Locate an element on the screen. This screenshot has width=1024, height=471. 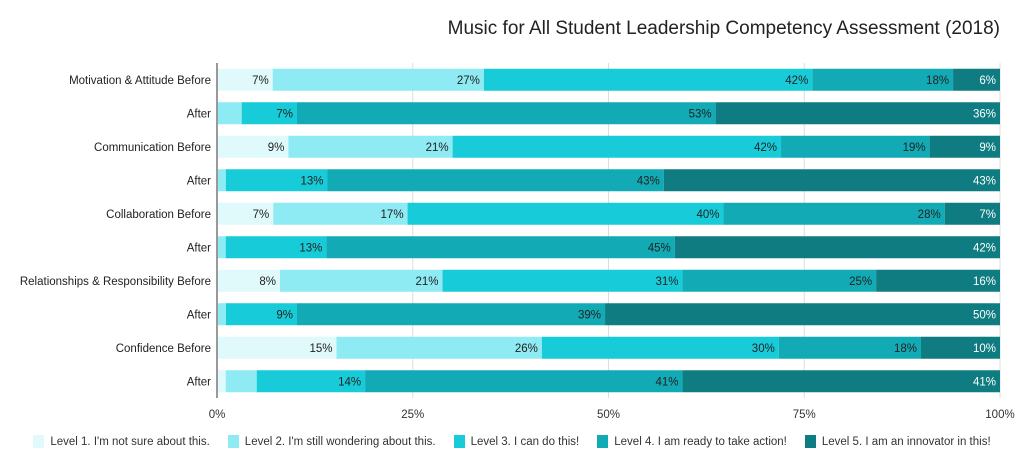
data-label: 25% is located at coordinates (860, 282).